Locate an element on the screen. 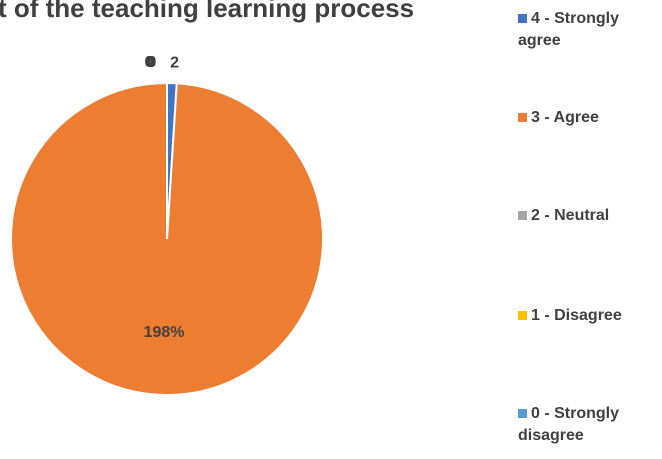  legend-label: 1 - Disagree is located at coordinates (576, 315).